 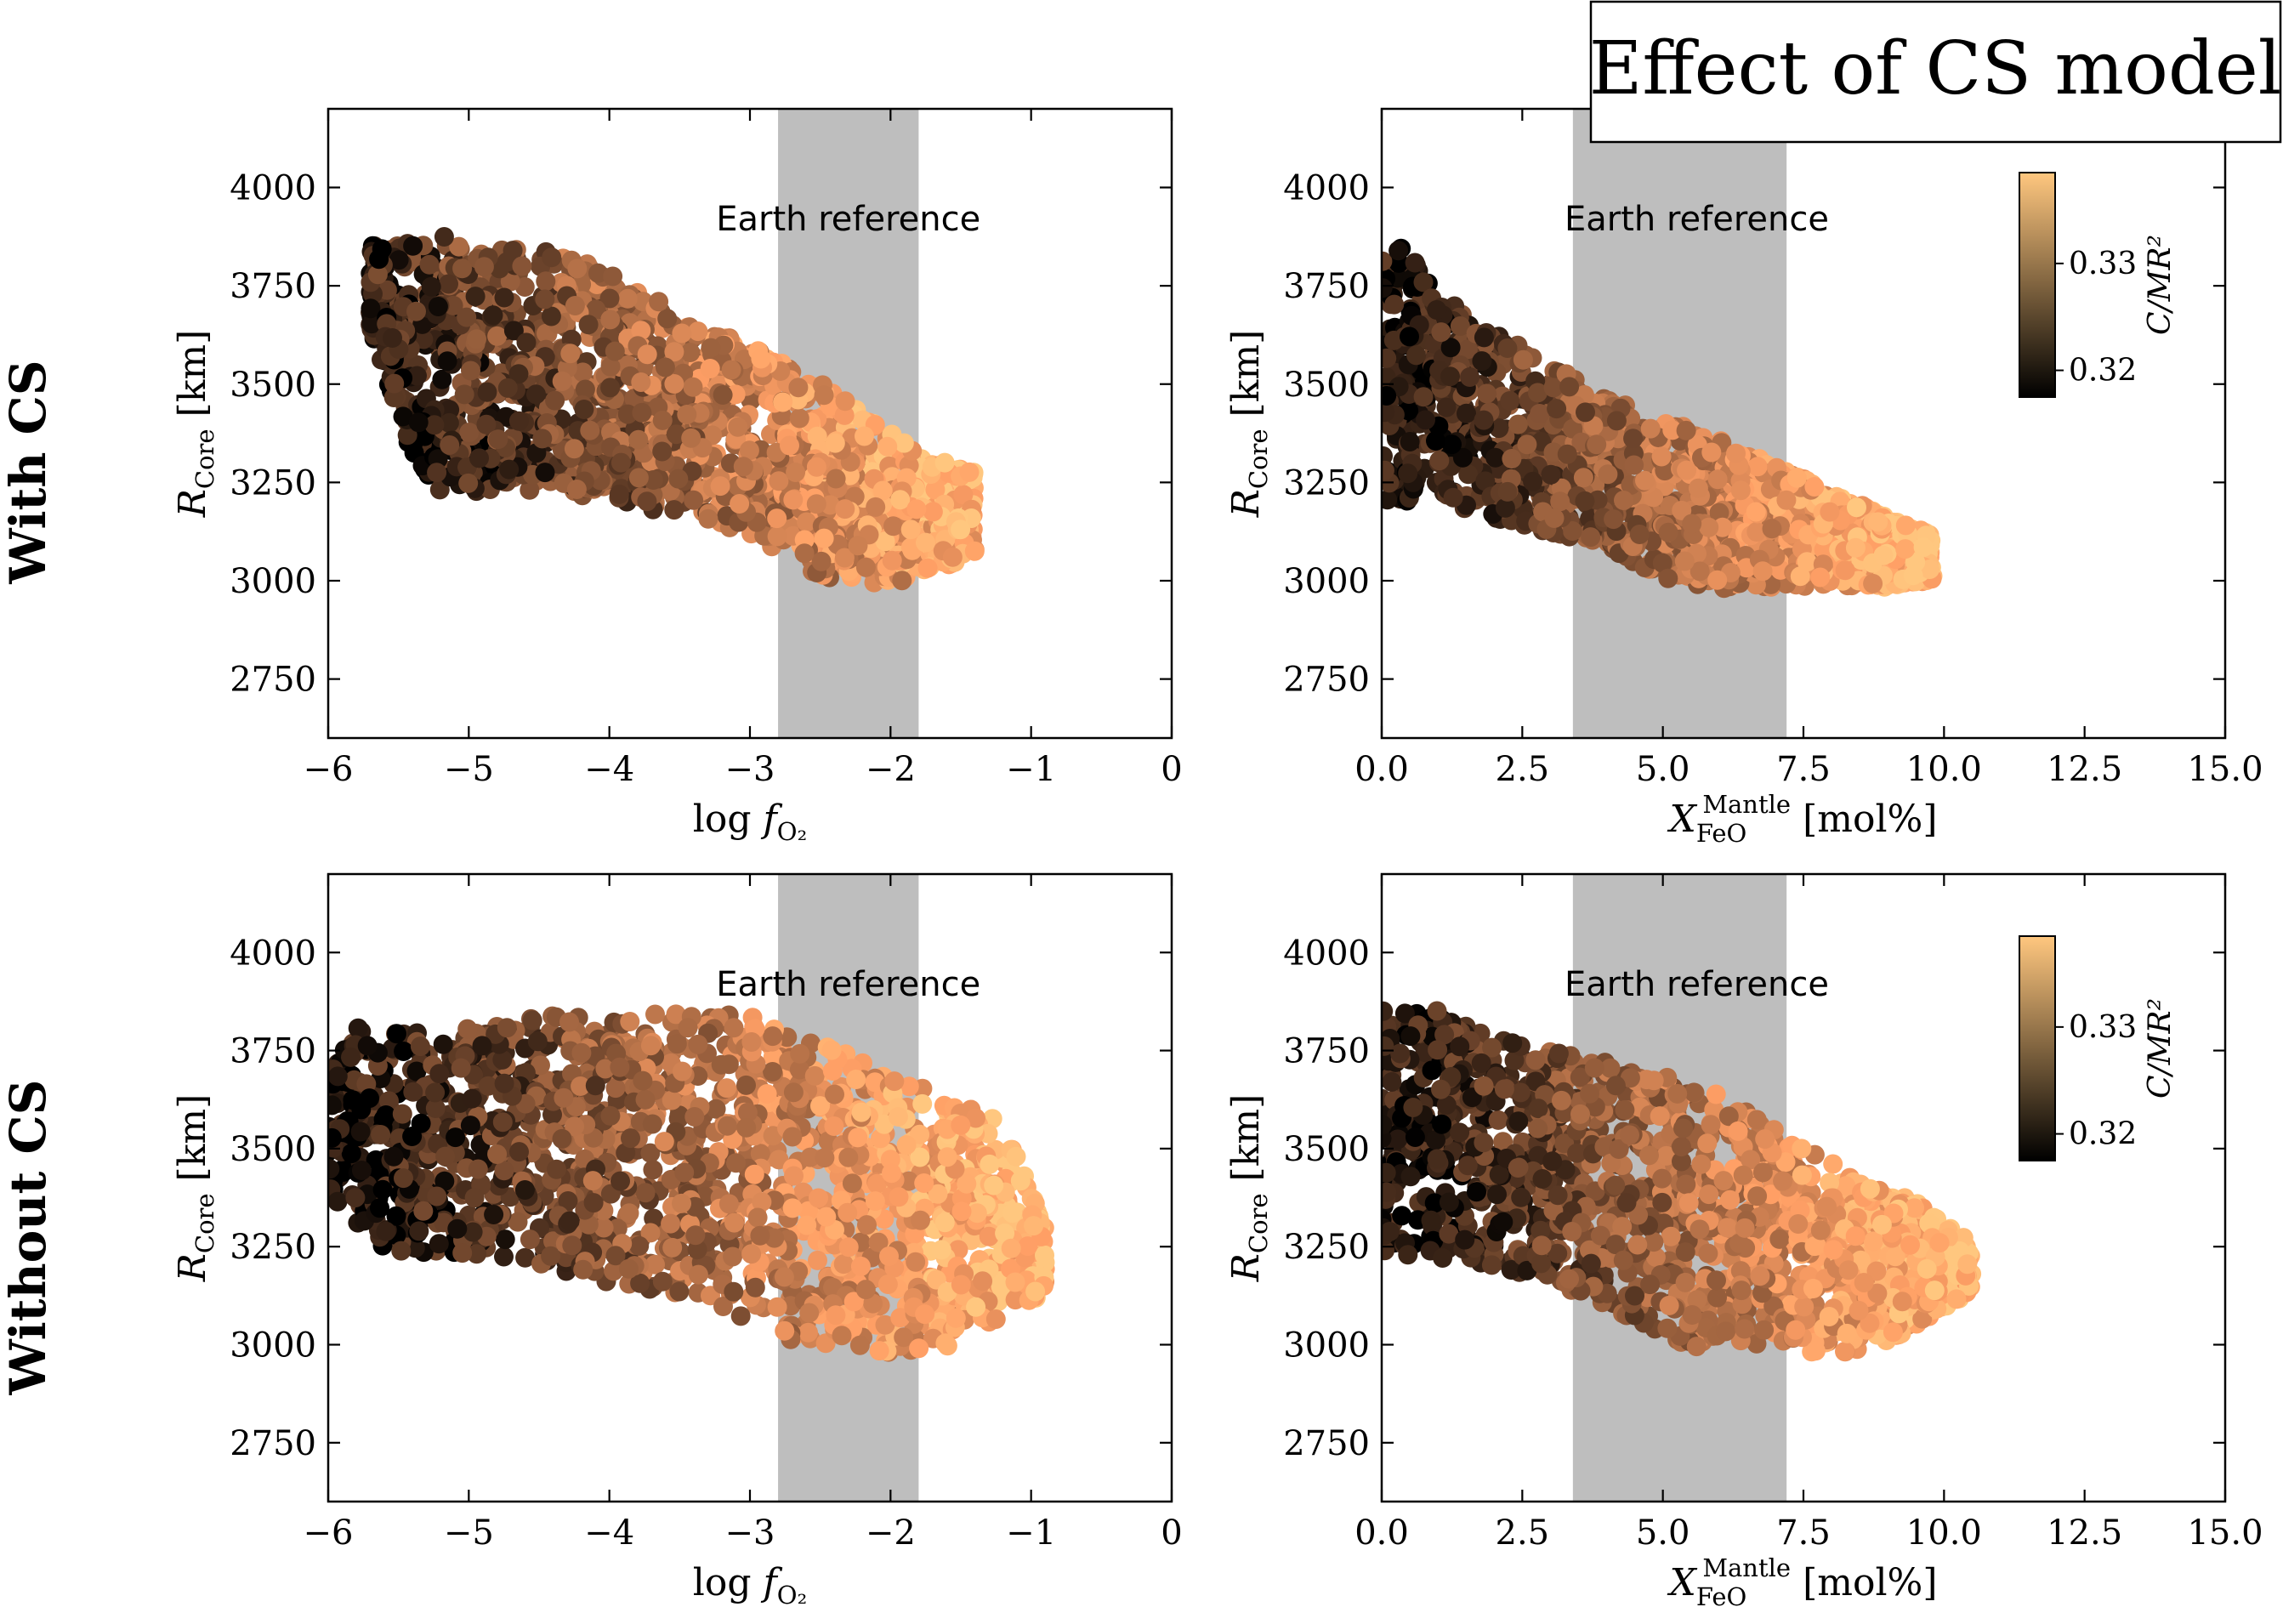 I want to click on x-tick-label: −2, so click(x=891, y=769).